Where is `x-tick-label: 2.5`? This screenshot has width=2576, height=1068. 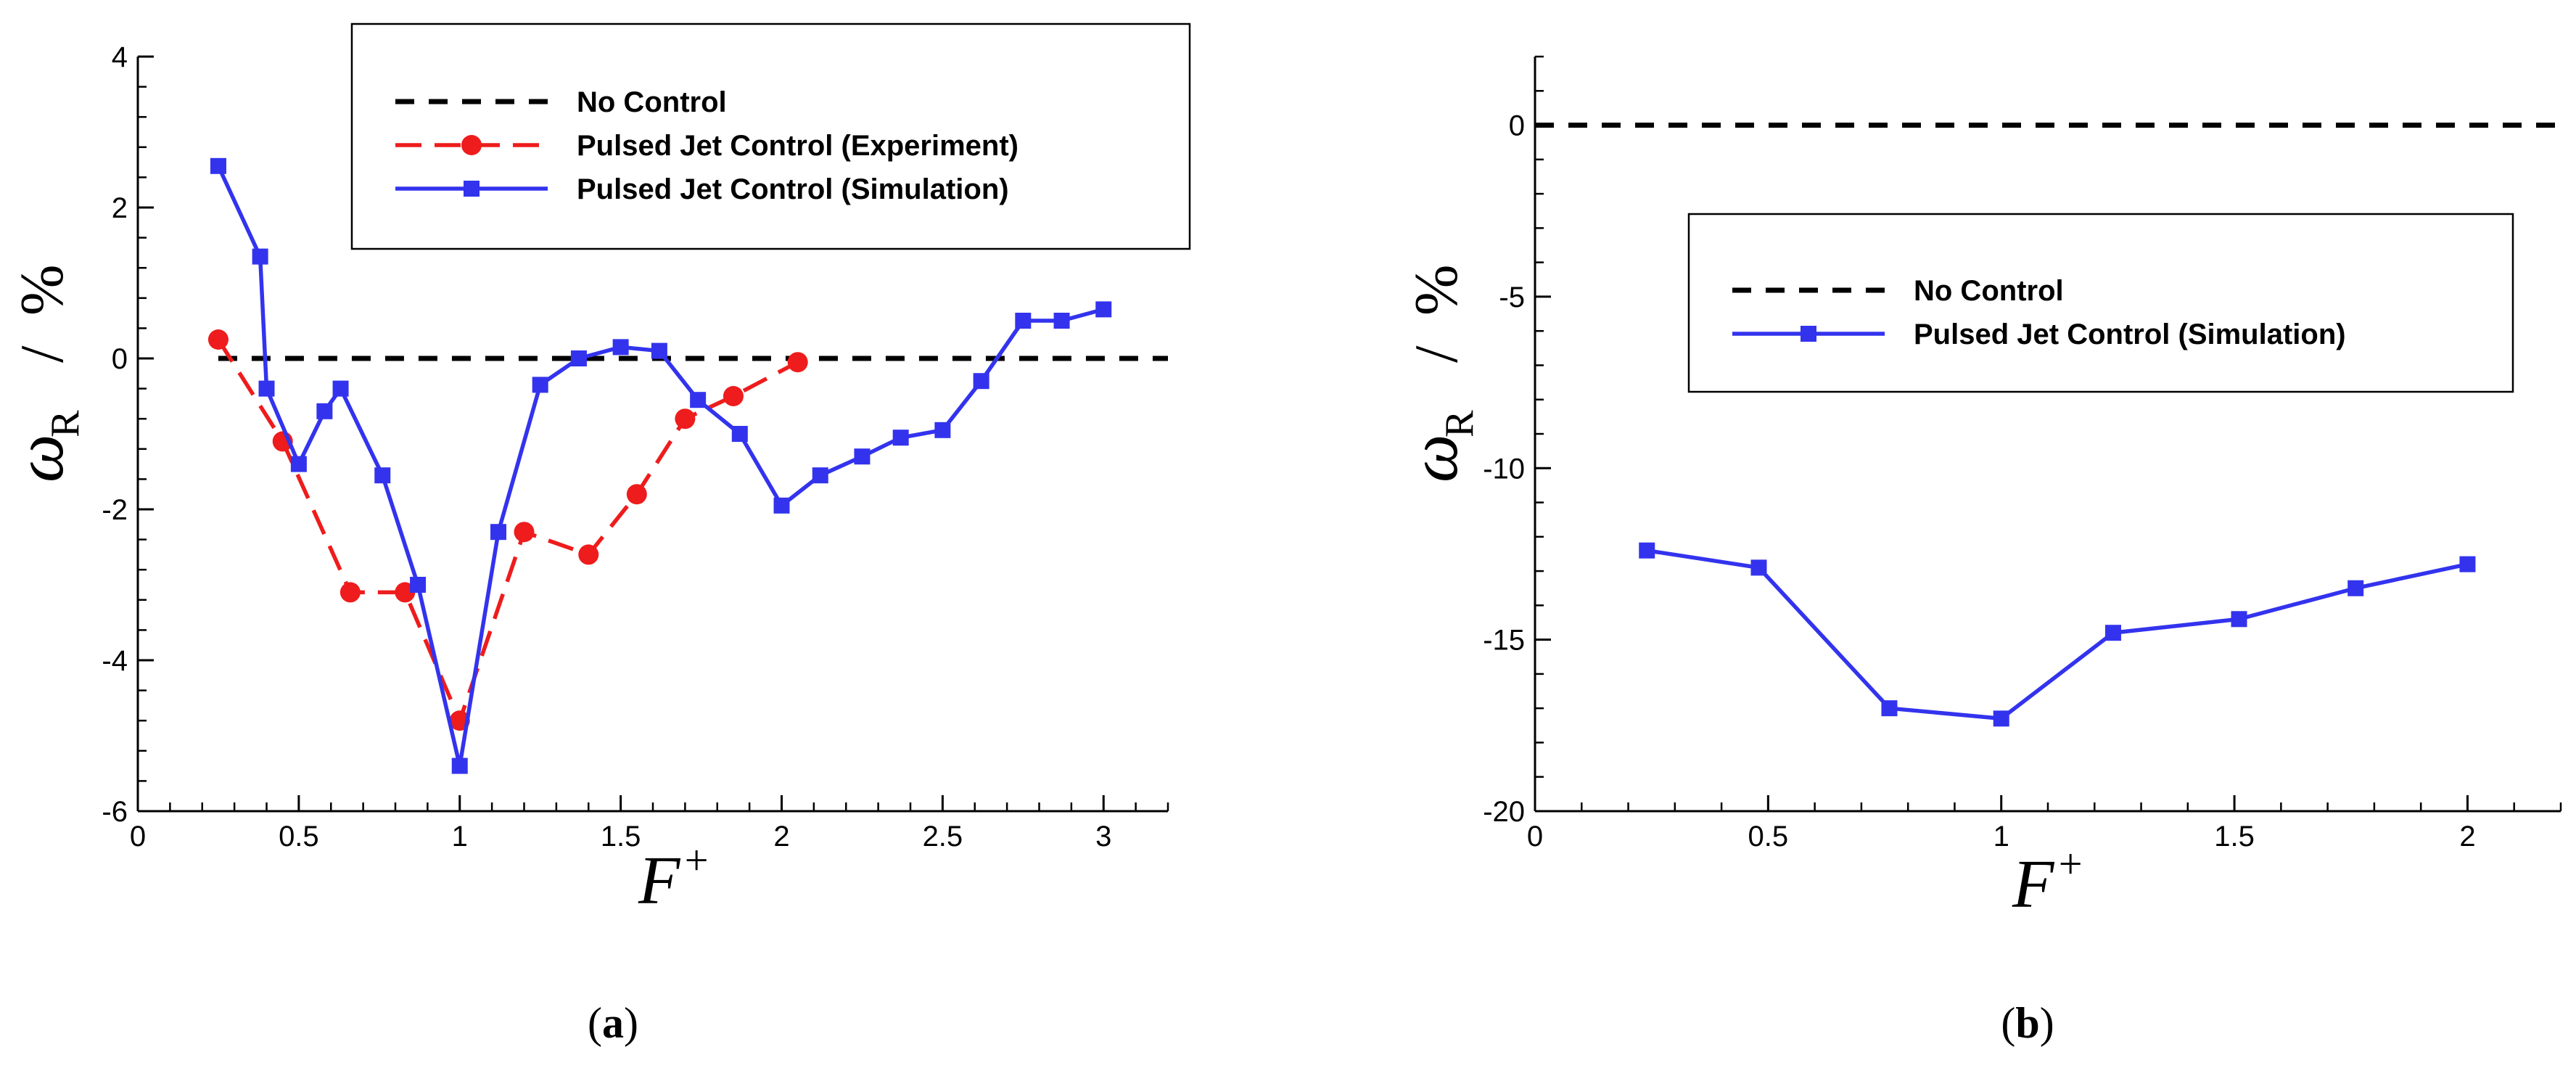
x-tick-label: 2.5 is located at coordinates (943, 837).